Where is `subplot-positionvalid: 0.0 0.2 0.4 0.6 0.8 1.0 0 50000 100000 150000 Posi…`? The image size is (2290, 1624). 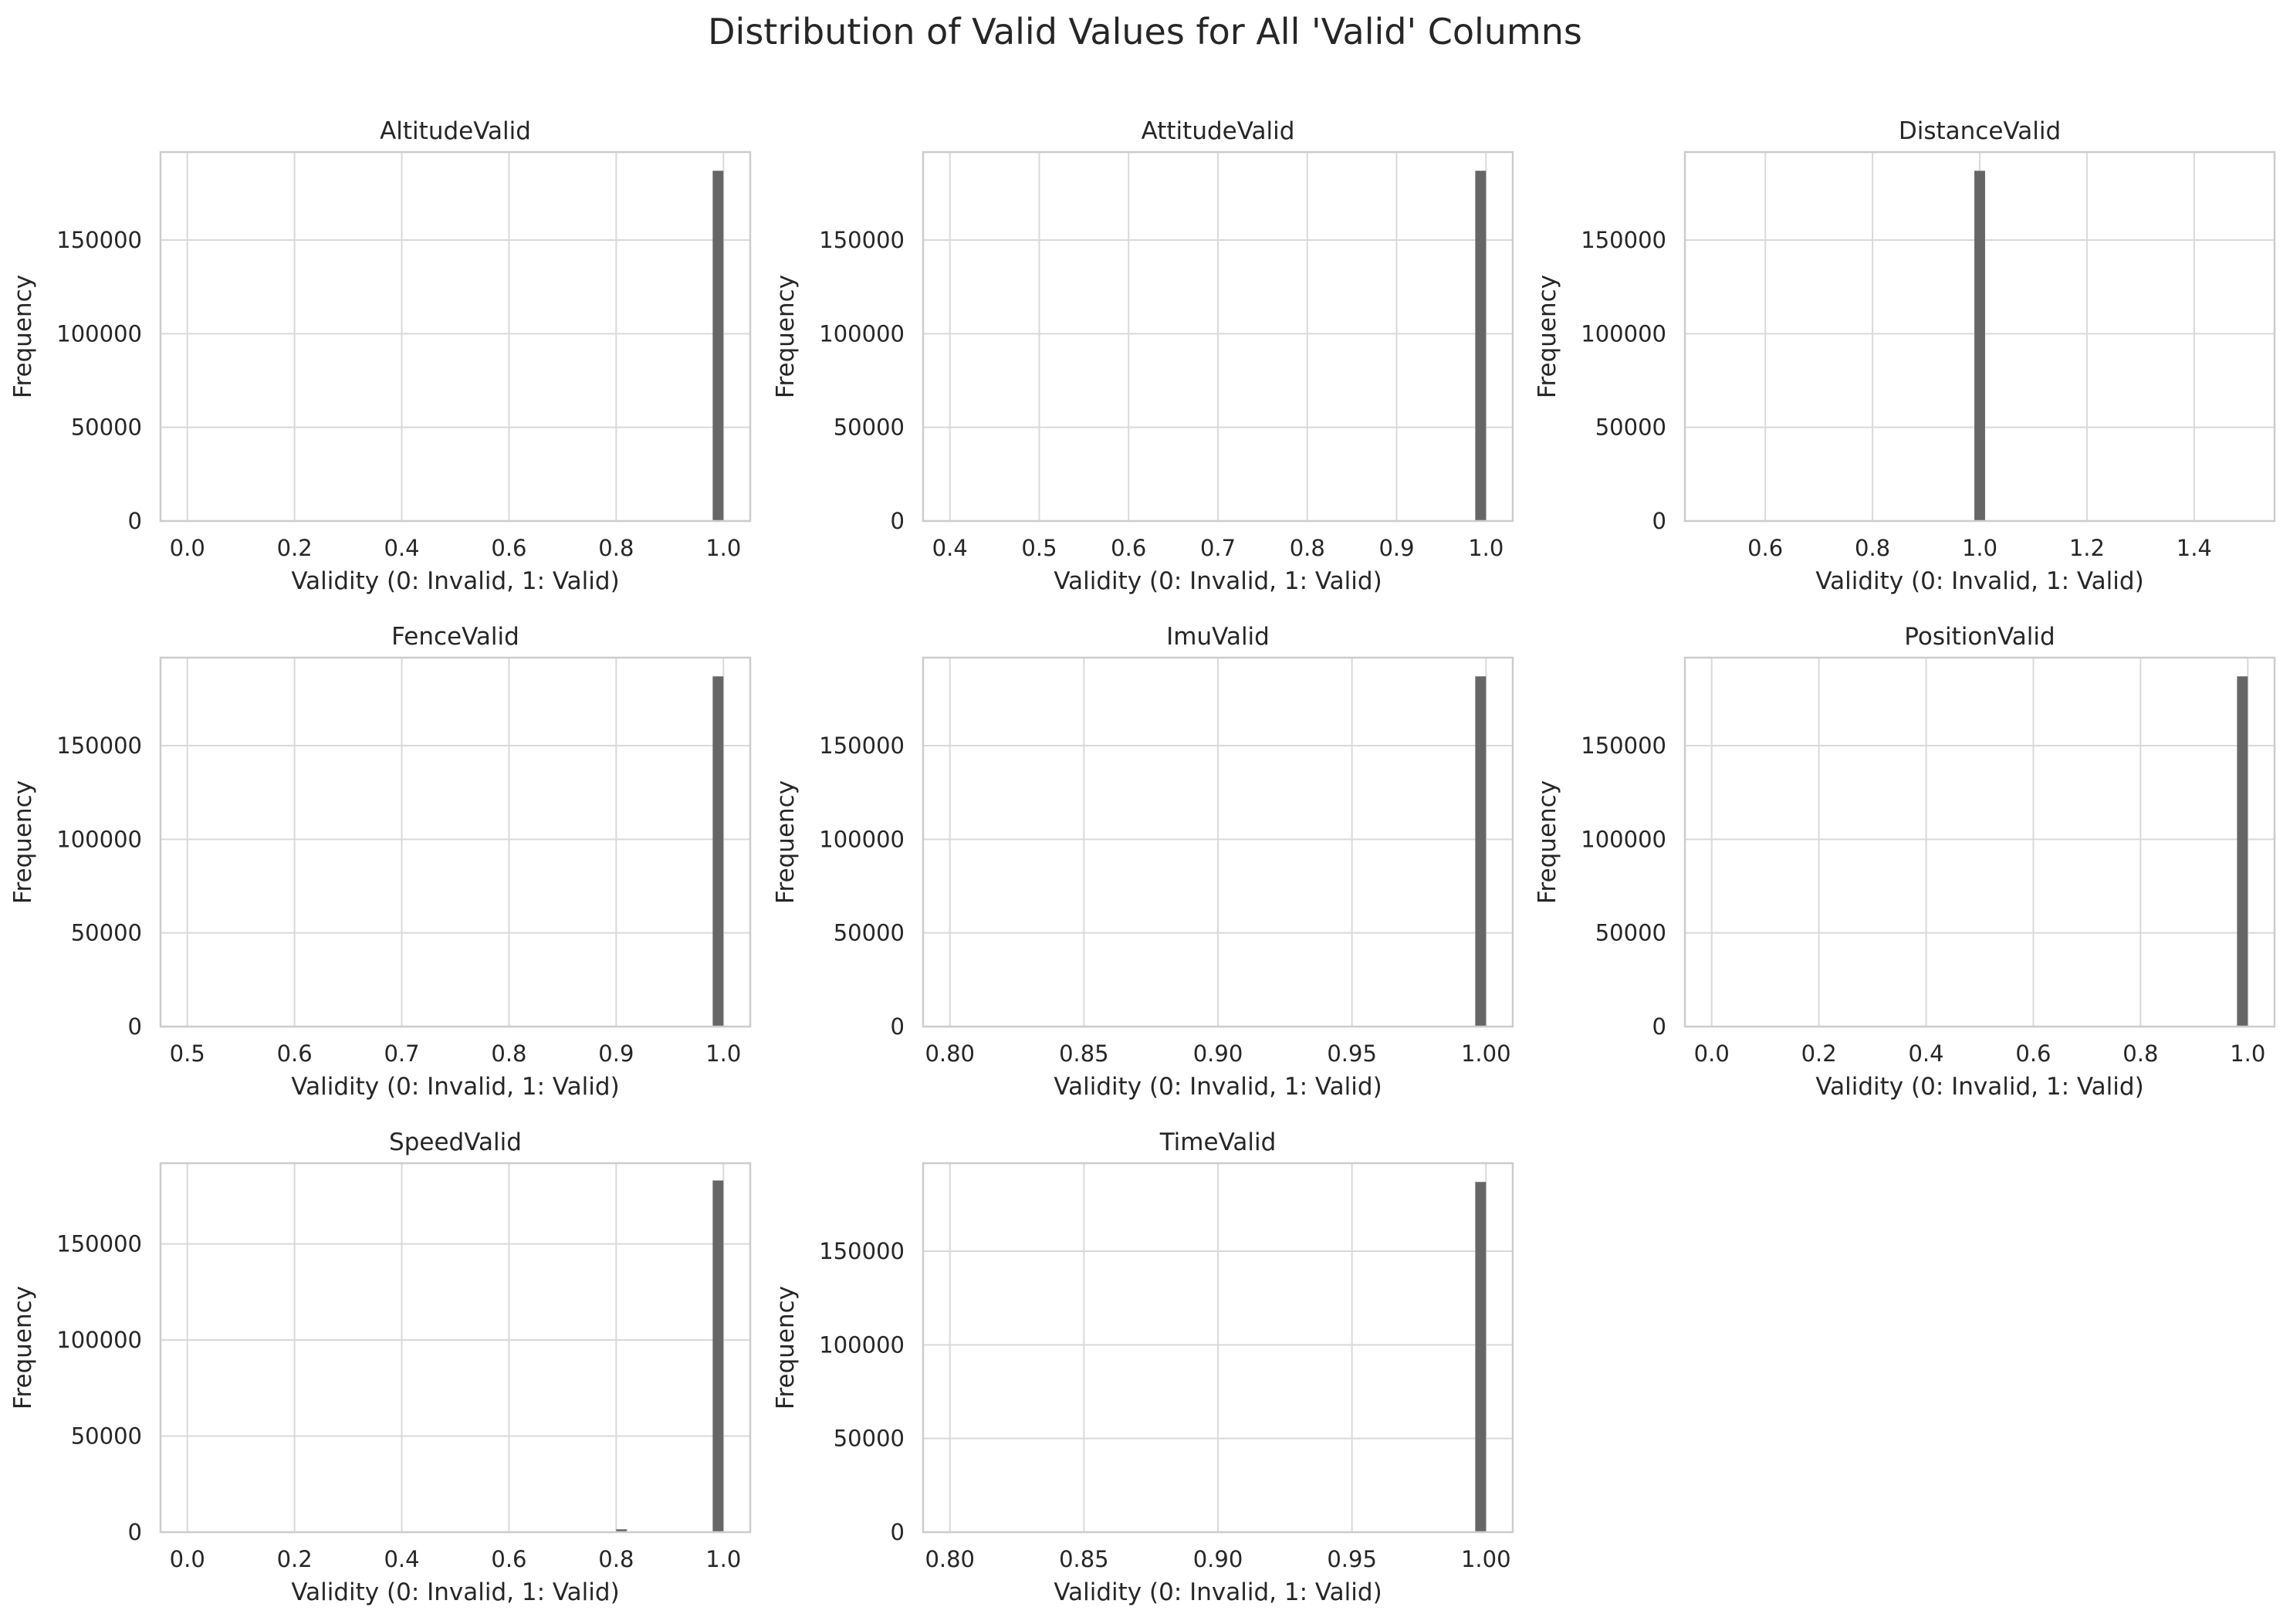 subplot-positionvalid: 0.0 0.2 0.4 0.6 0.8 1.0 0 50000 100000 150000 Posi… is located at coordinates (1905, 862).